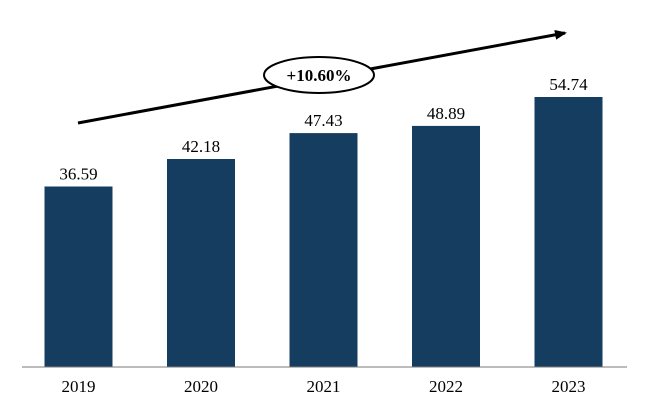 Image resolution: width=647 pixels, height=404 pixels. I want to click on value-label-2023: 54.74, so click(568, 84).